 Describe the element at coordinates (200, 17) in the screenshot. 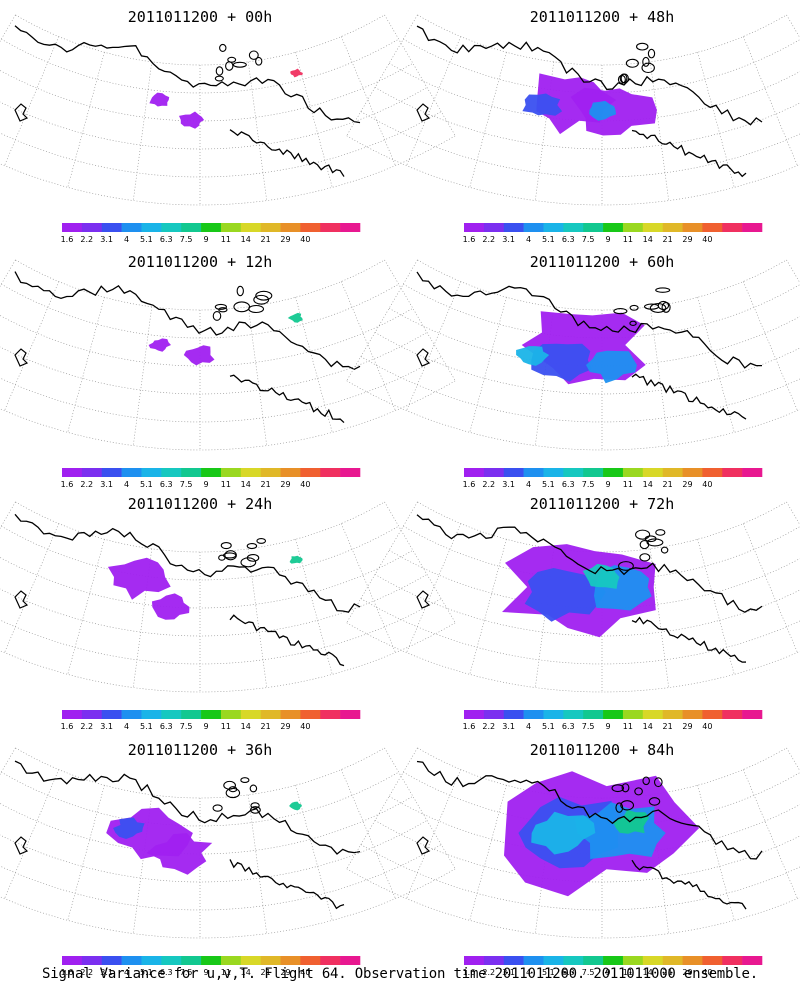

I see `panel-title: 2011011200 + 00h` at that location.